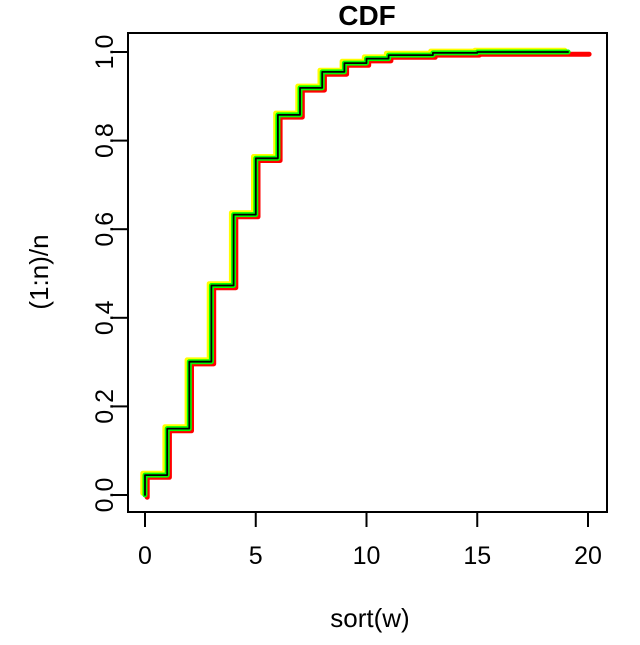 The width and height of the screenshot is (640, 645). I want to click on y-tick-label: 1.0, so click(105, 52).